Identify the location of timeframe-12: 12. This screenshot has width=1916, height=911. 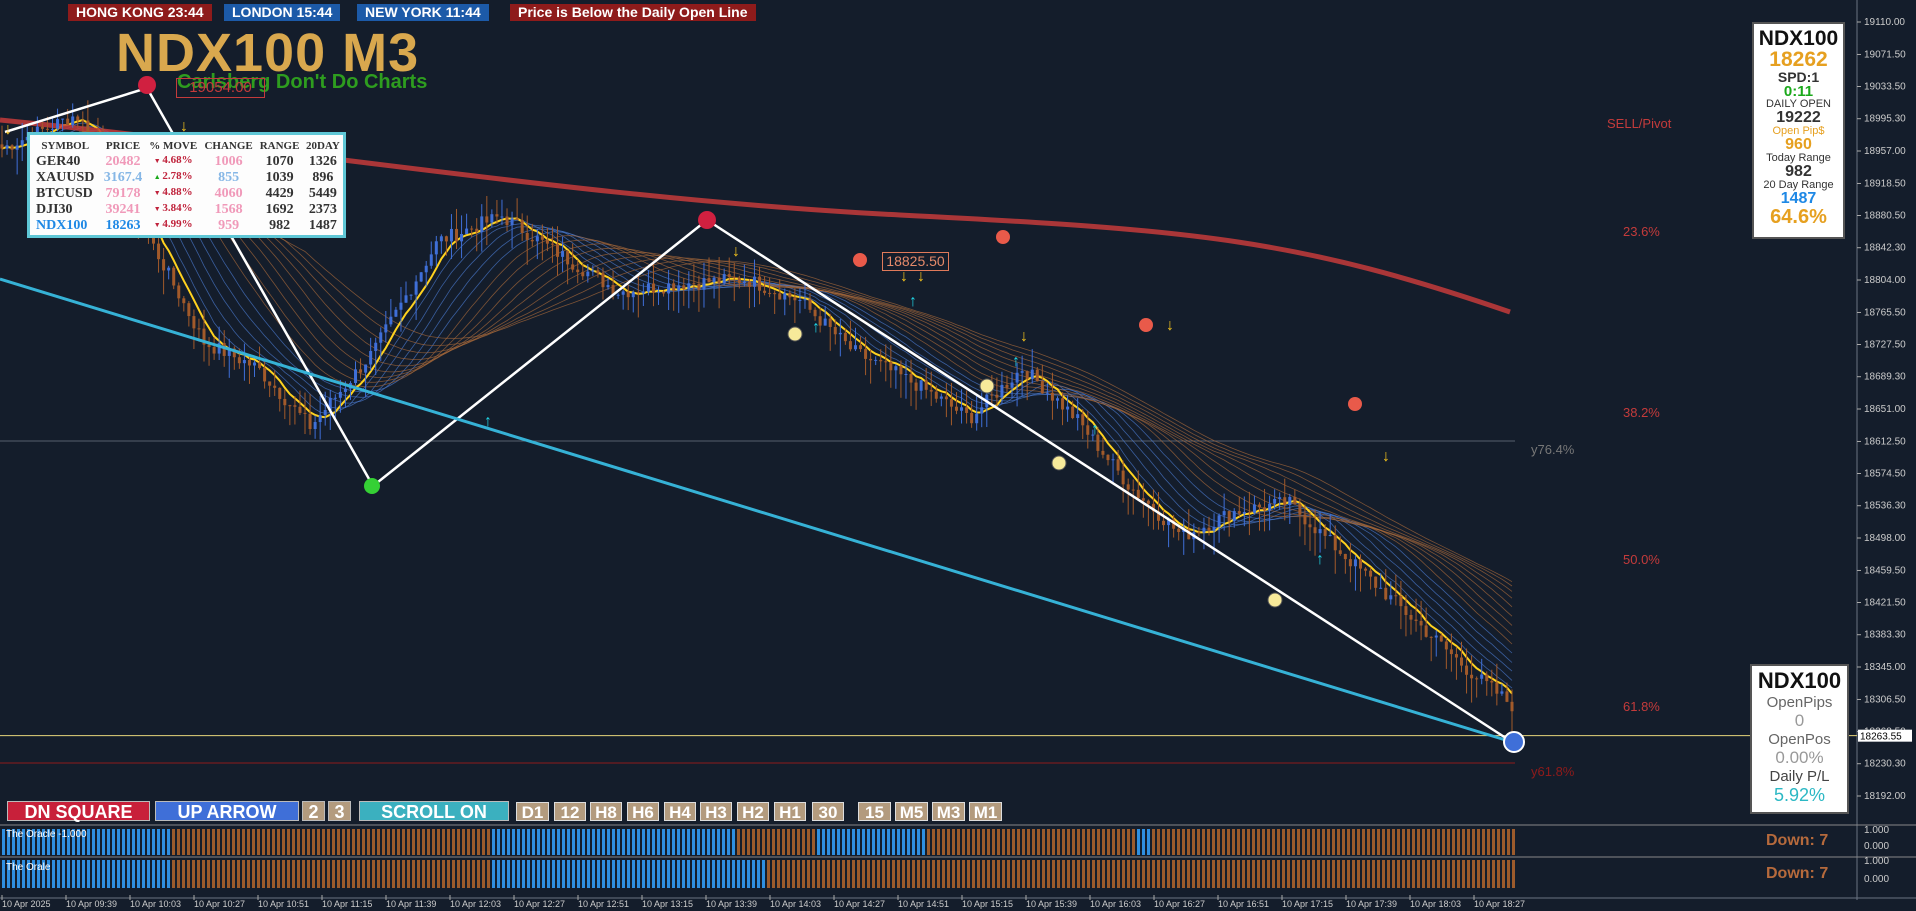
(570, 812).